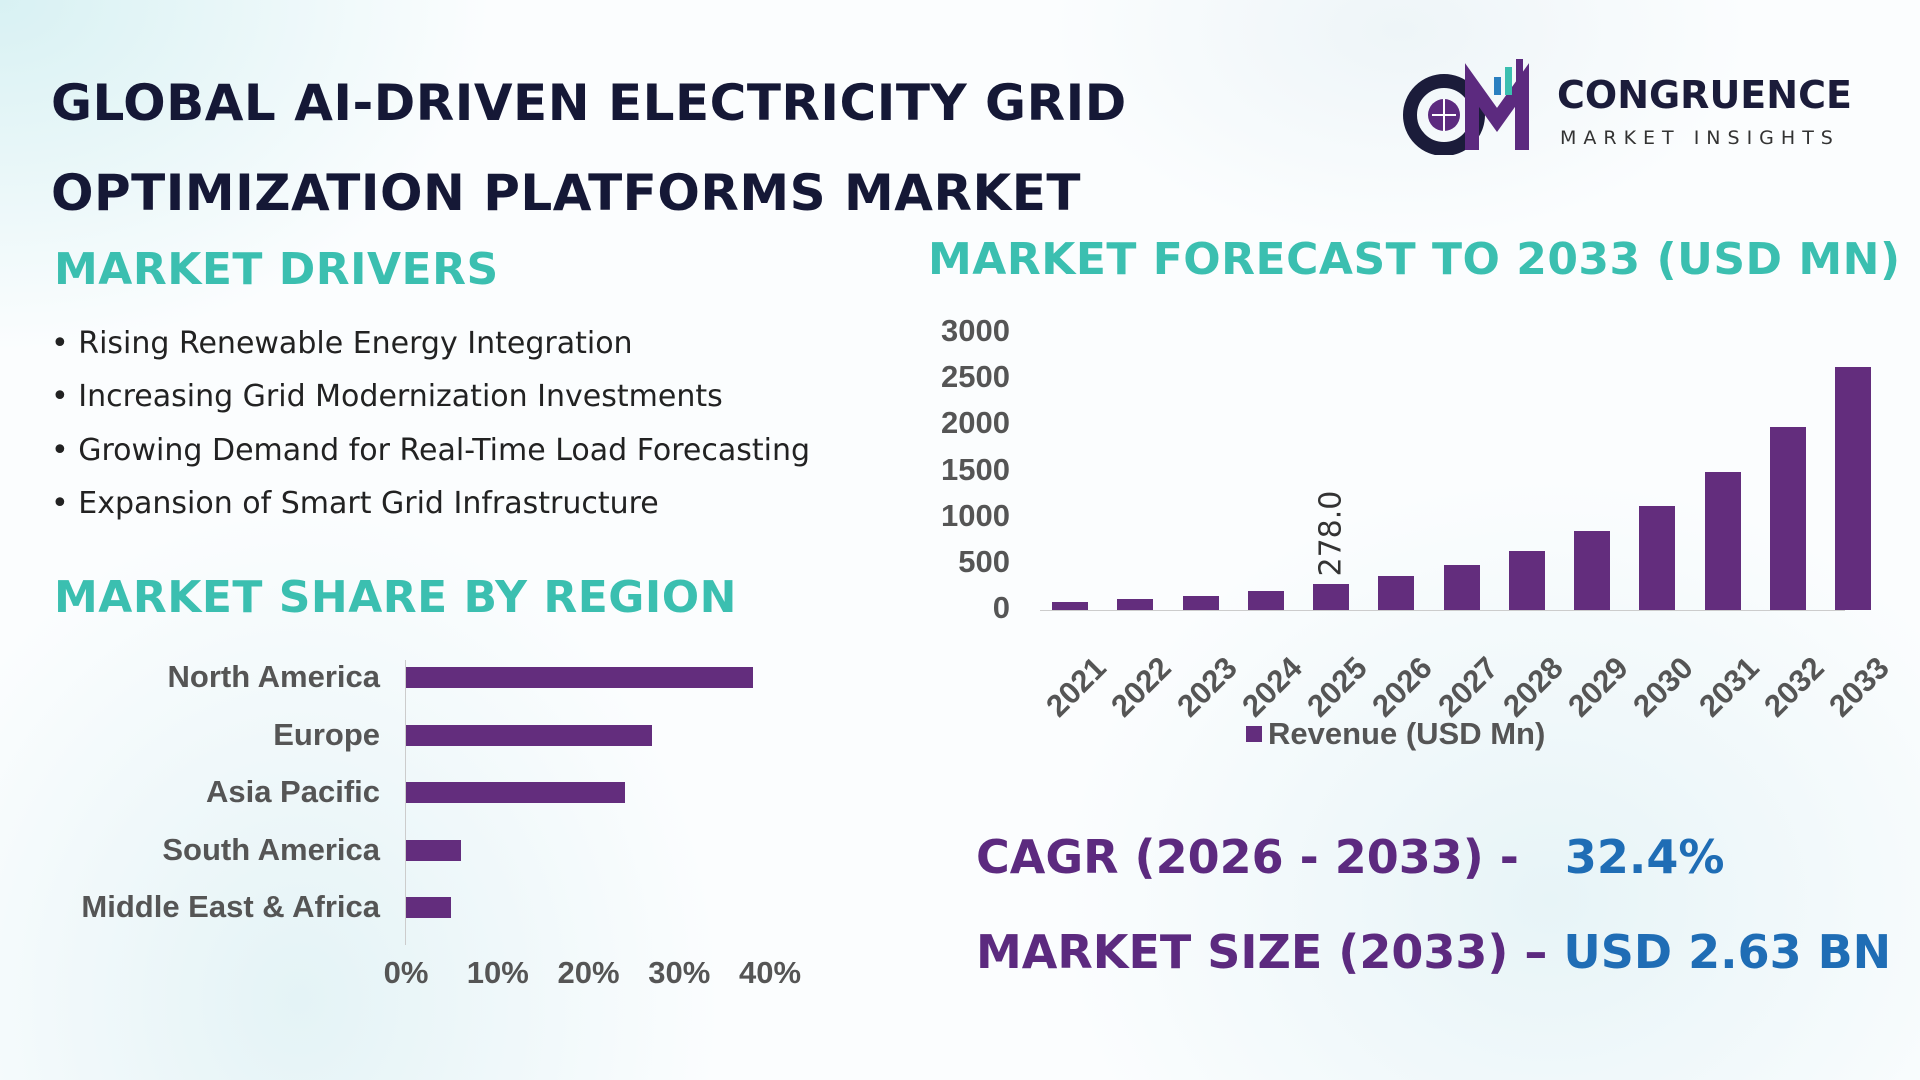 The width and height of the screenshot is (1920, 1080). I want to click on forecast-y-tick: 2000, so click(975, 423).